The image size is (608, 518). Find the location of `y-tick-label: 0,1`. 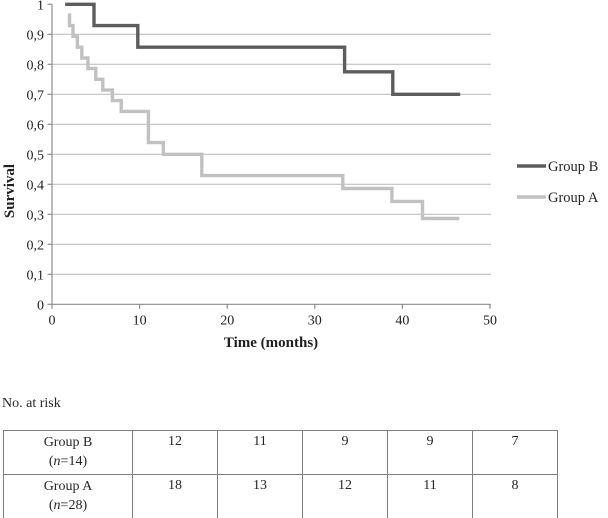

y-tick-label: 0,1 is located at coordinates (36, 275).